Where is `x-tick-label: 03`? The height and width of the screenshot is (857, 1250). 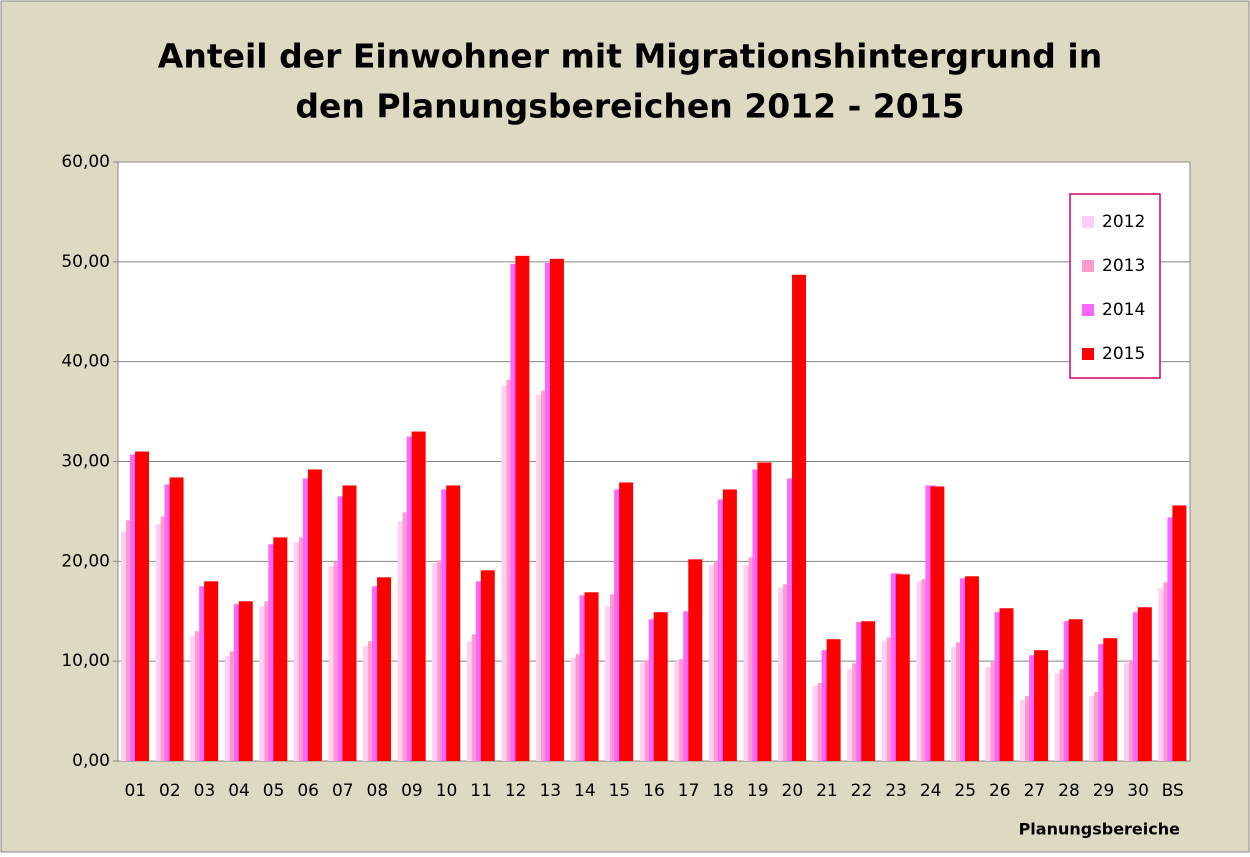
x-tick-label: 03 is located at coordinates (205, 791).